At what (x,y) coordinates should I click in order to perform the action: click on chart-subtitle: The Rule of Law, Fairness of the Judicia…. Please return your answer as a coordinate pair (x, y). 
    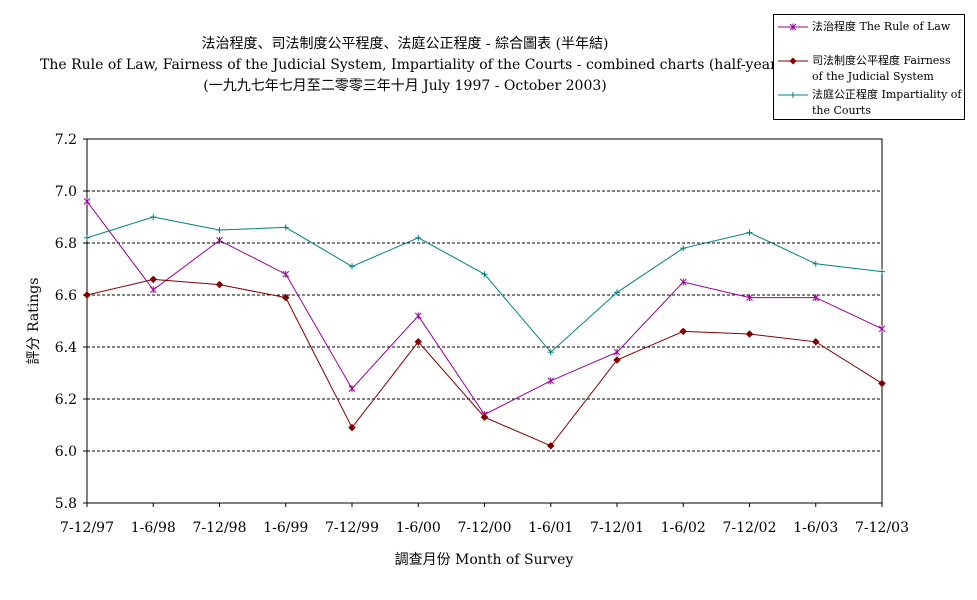
    Looking at the image, I should click on (448, 65).